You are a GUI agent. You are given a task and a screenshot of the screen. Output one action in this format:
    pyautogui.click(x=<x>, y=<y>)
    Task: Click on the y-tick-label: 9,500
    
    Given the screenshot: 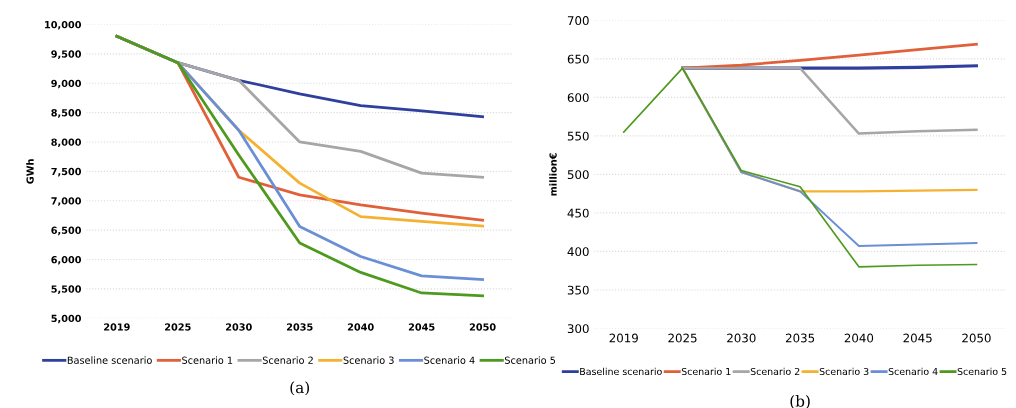 What is the action you would take?
    pyautogui.click(x=66, y=54)
    